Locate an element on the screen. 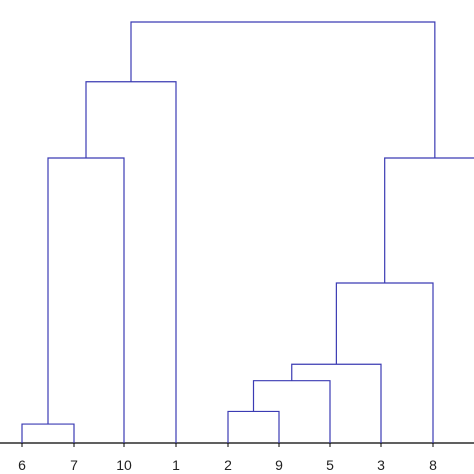 This screenshot has width=474, height=474. leaf-label: 10 is located at coordinates (124, 465).